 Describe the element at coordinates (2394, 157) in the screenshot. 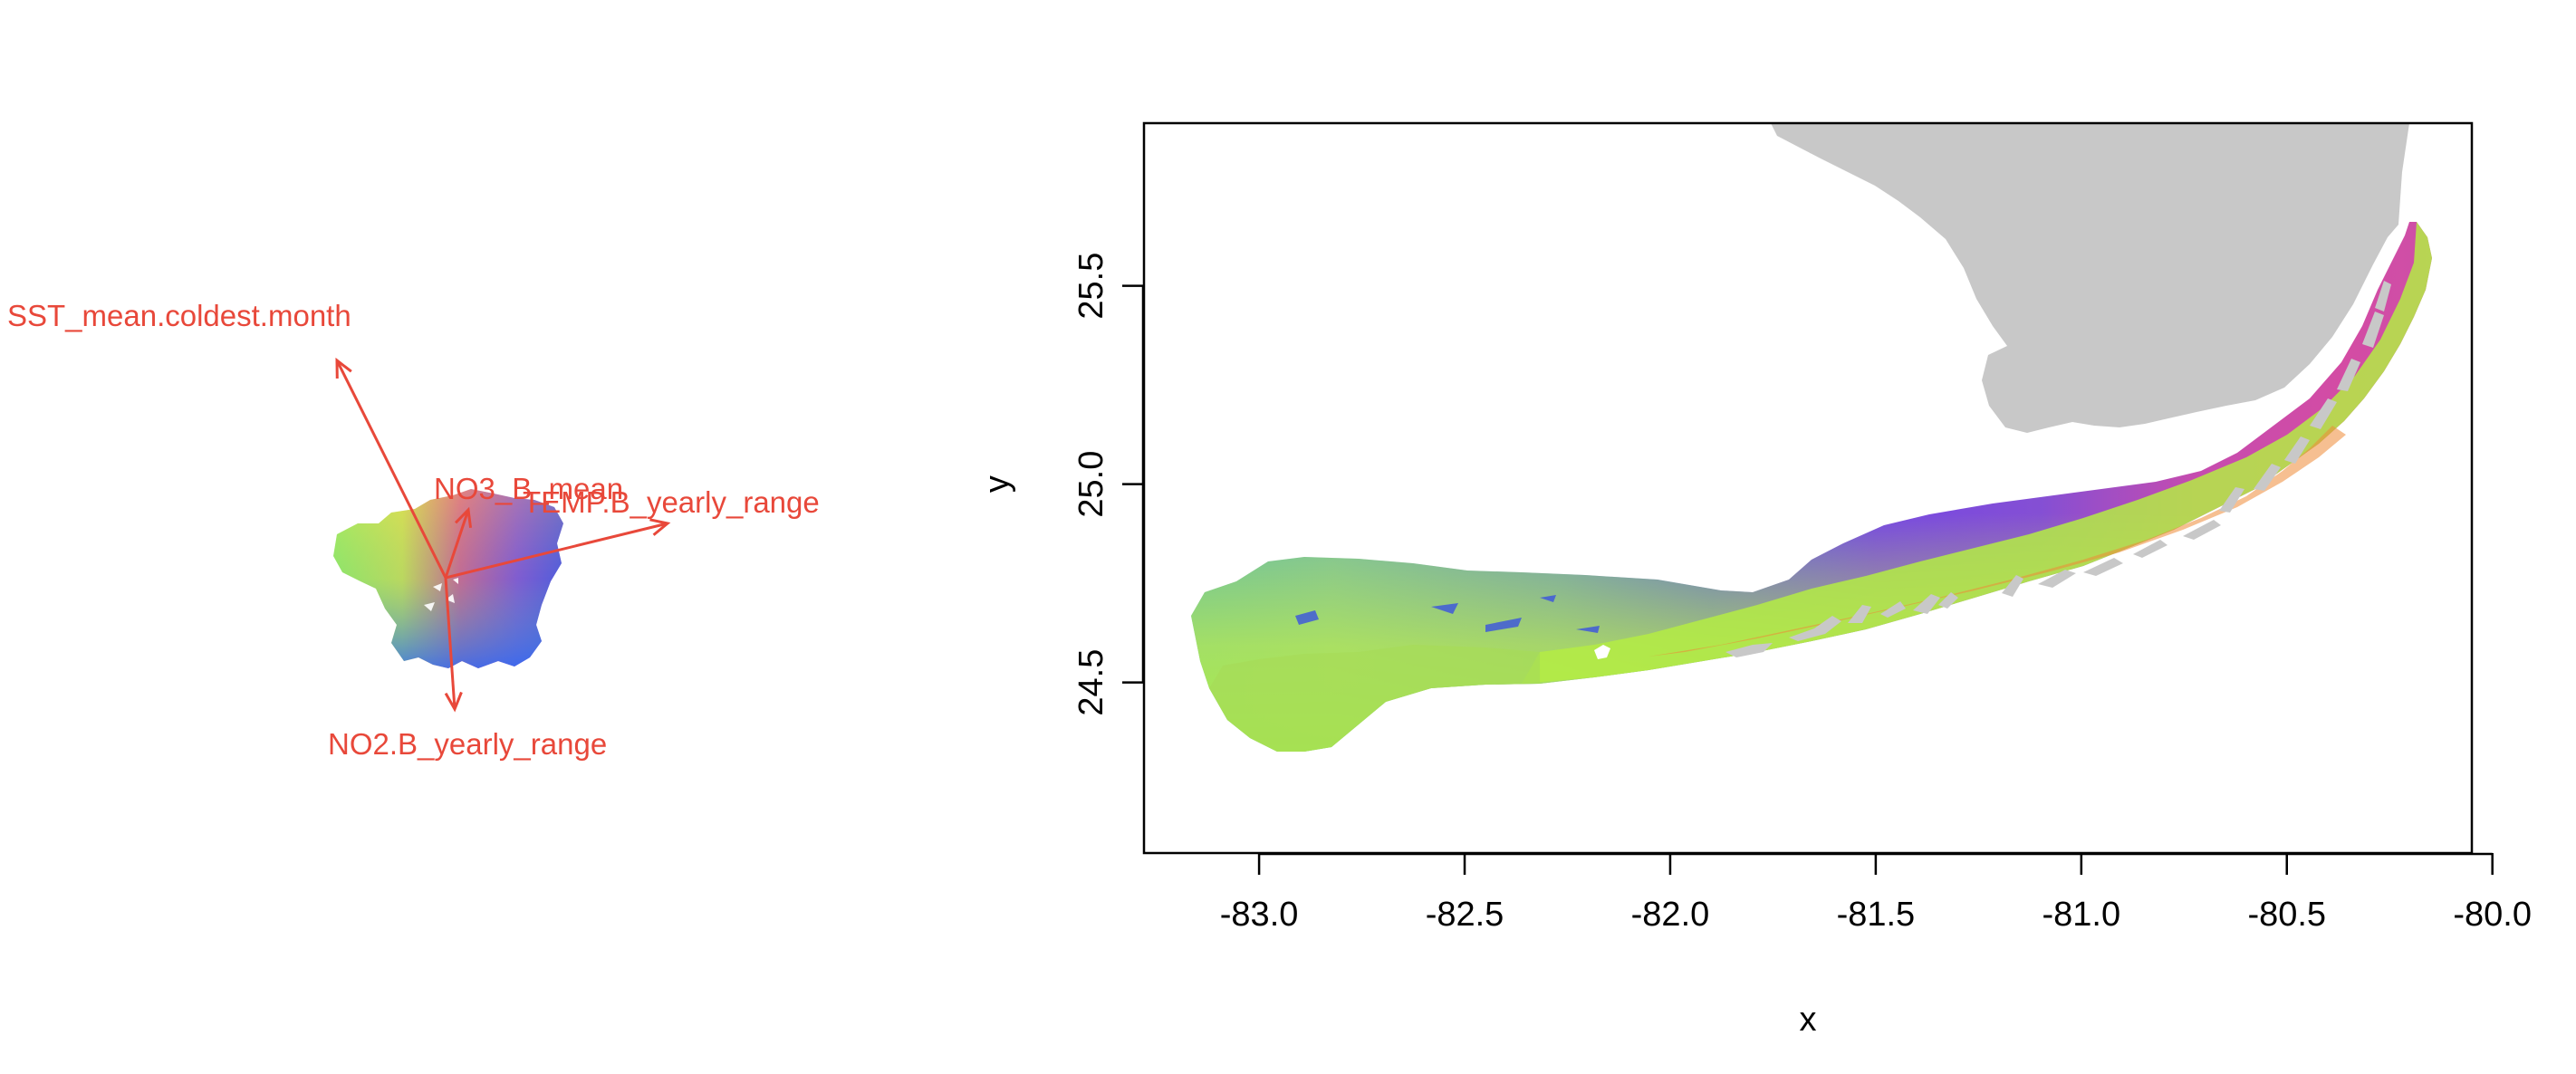

I see `upper-keys` at that location.